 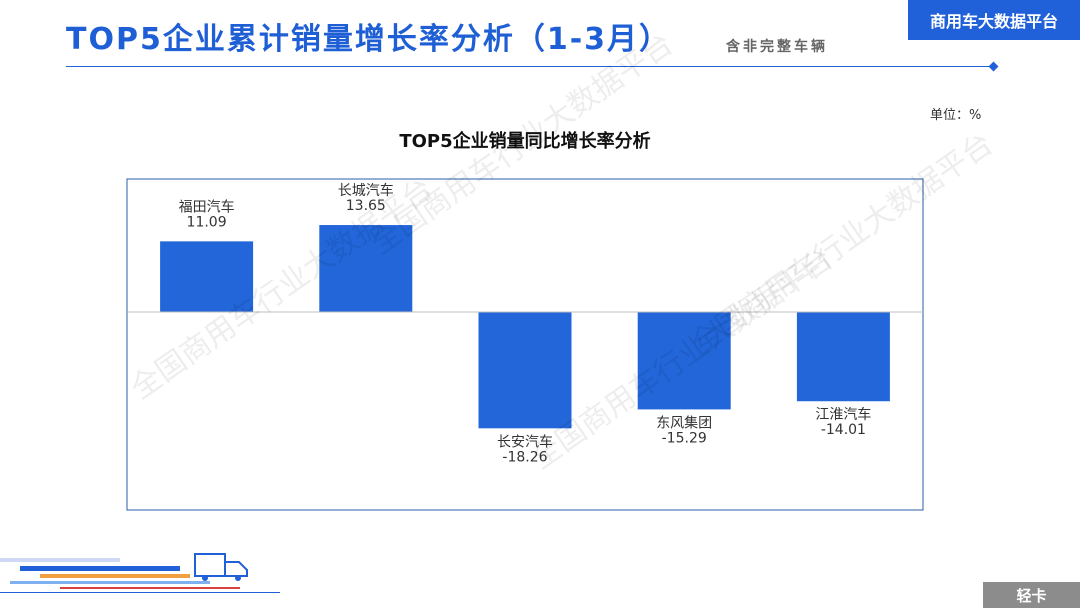 What do you see at coordinates (207, 222) in the screenshot?
I see `value-label: 11.09` at bounding box center [207, 222].